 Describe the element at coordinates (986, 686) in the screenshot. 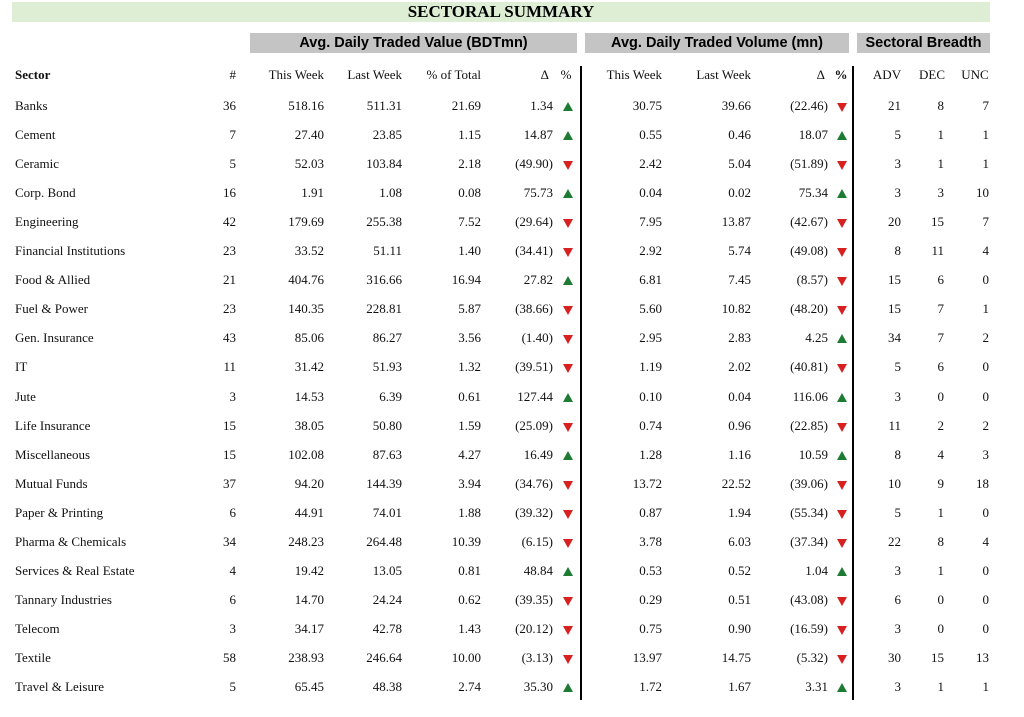

I see `unchanged-count: 1` at that location.